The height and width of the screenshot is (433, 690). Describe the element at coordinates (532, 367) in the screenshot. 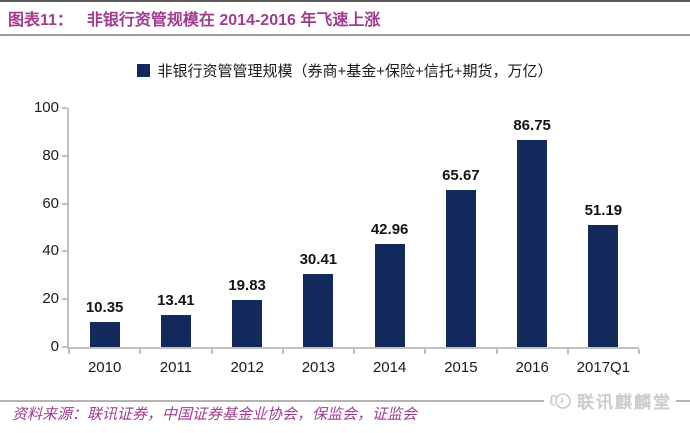

I see `x-axis-label: 2016` at that location.